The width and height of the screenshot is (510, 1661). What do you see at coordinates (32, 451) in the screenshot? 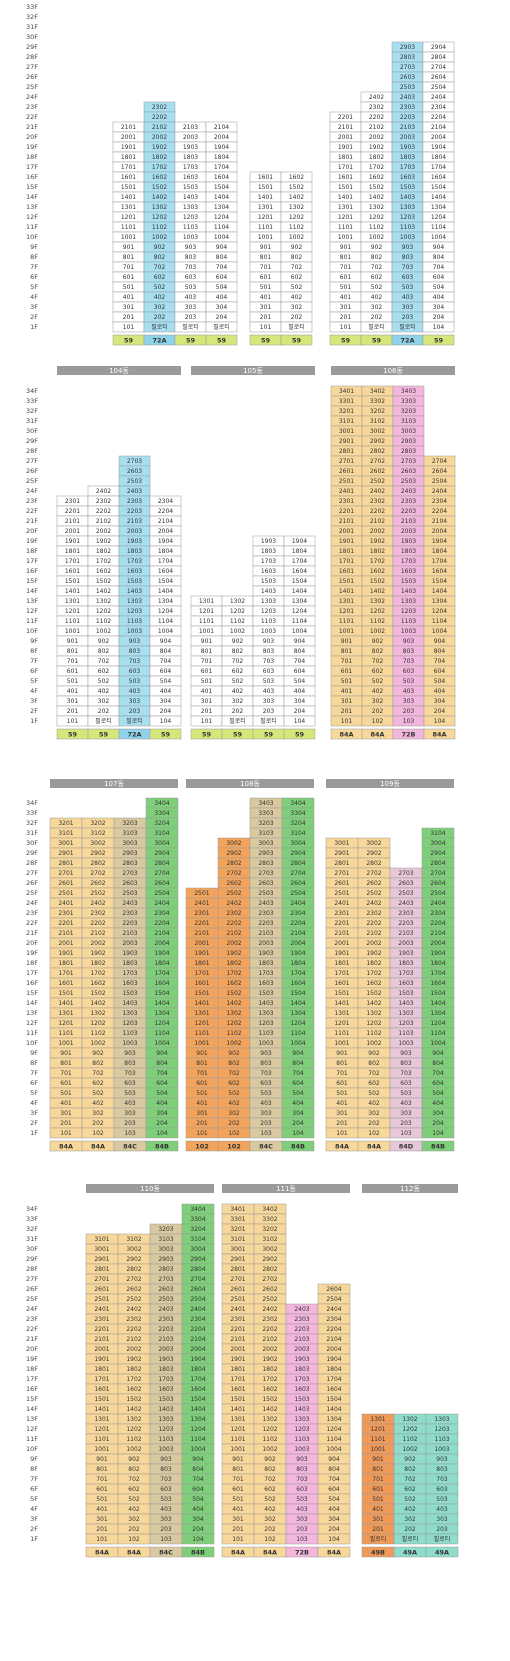
I see `floor-label: 28F` at bounding box center [32, 451].